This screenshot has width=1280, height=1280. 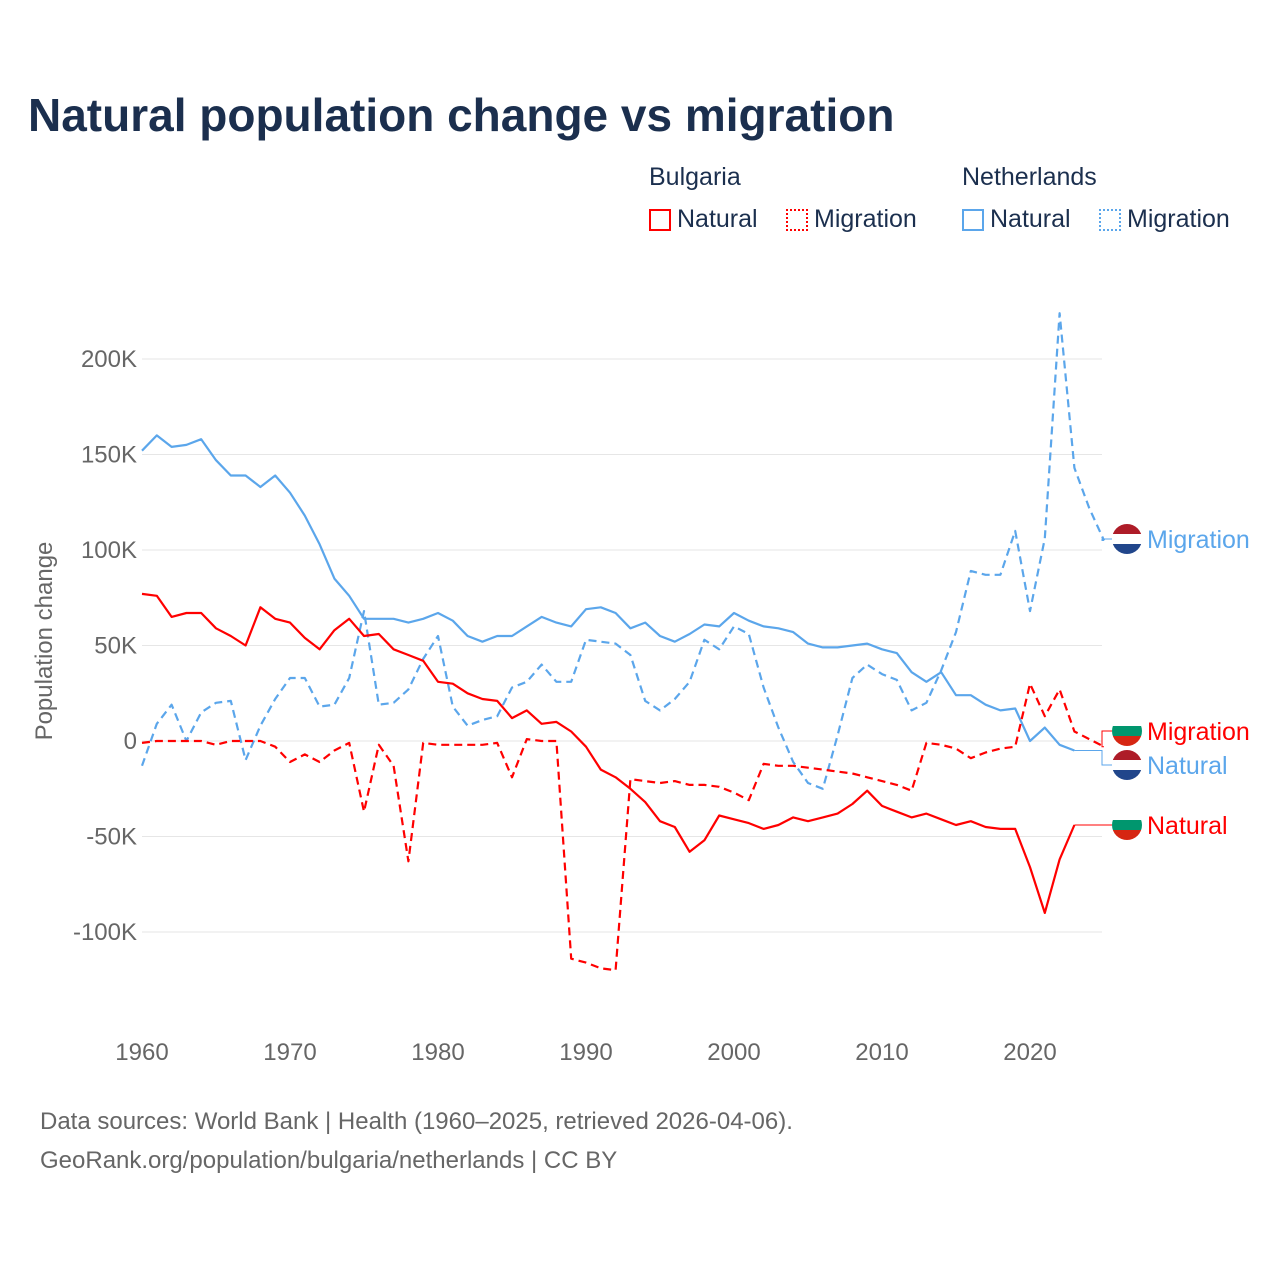 I want to click on x-tick-label: 1980, so click(x=437, y=1052).